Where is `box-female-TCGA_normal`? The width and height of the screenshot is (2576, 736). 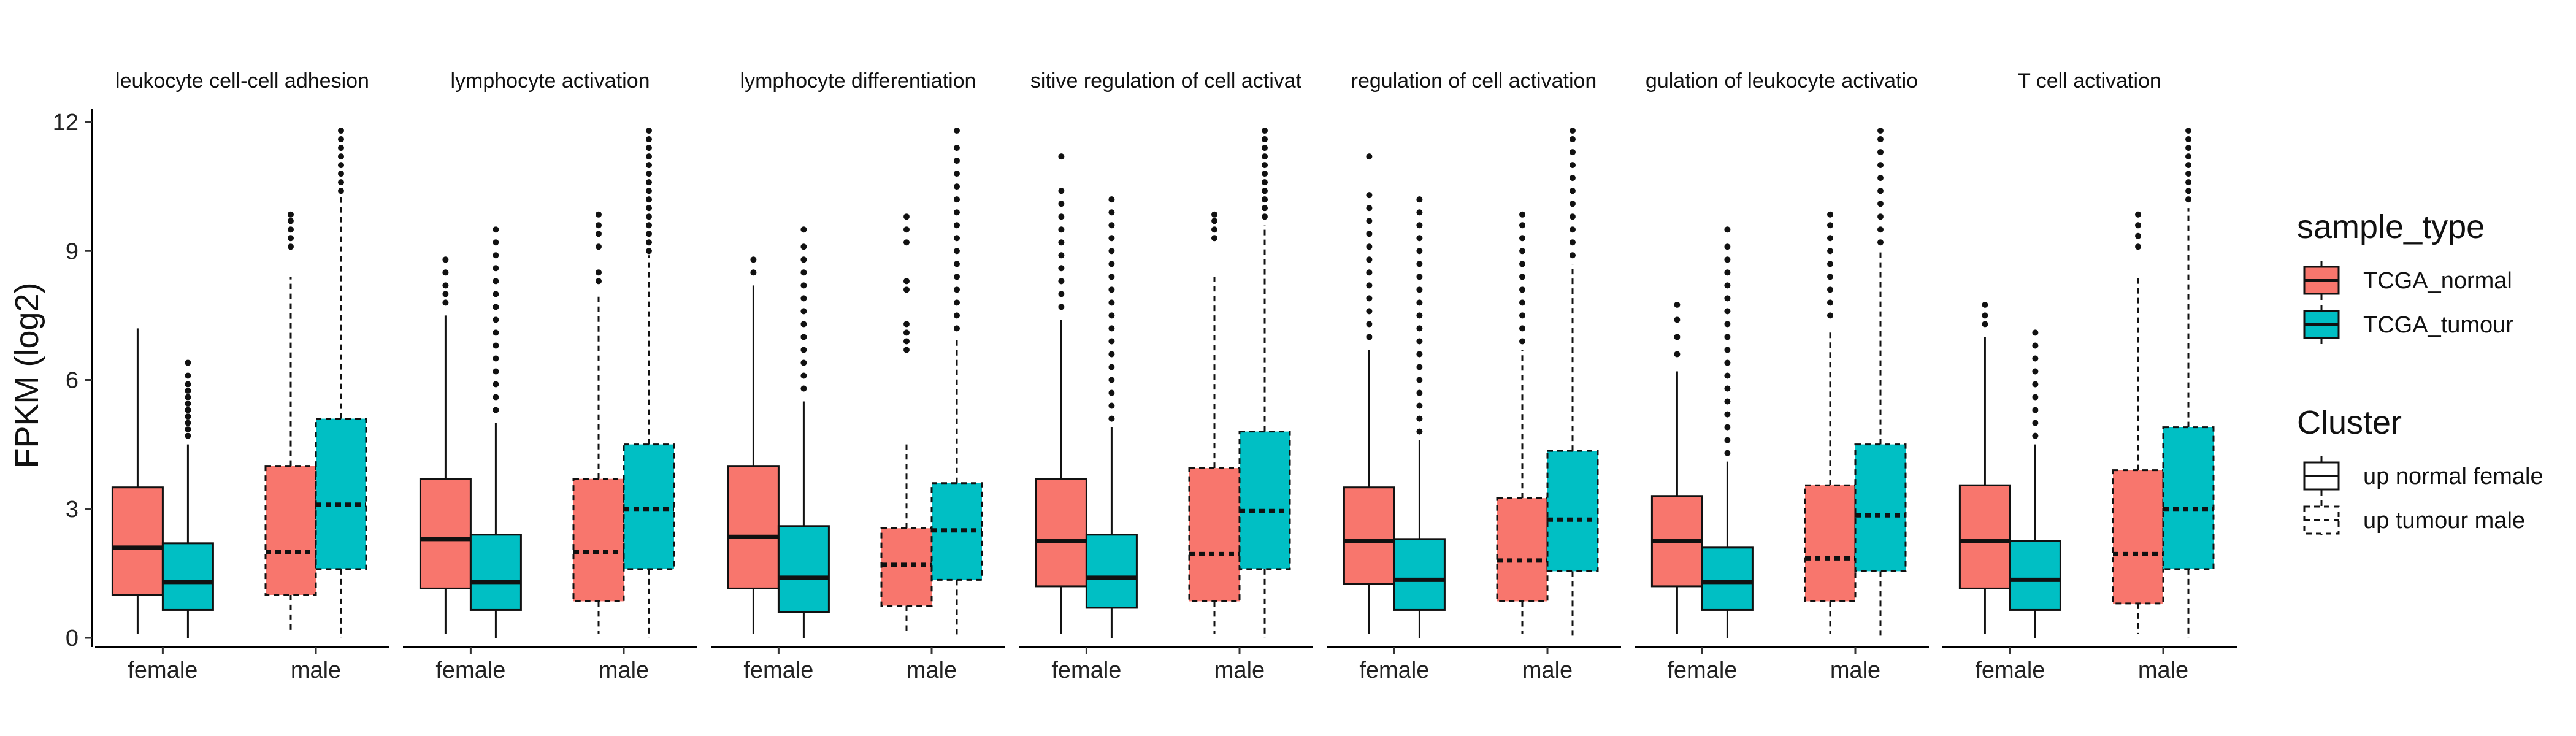 box-female-TCGA_normal is located at coordinates (753, 445).